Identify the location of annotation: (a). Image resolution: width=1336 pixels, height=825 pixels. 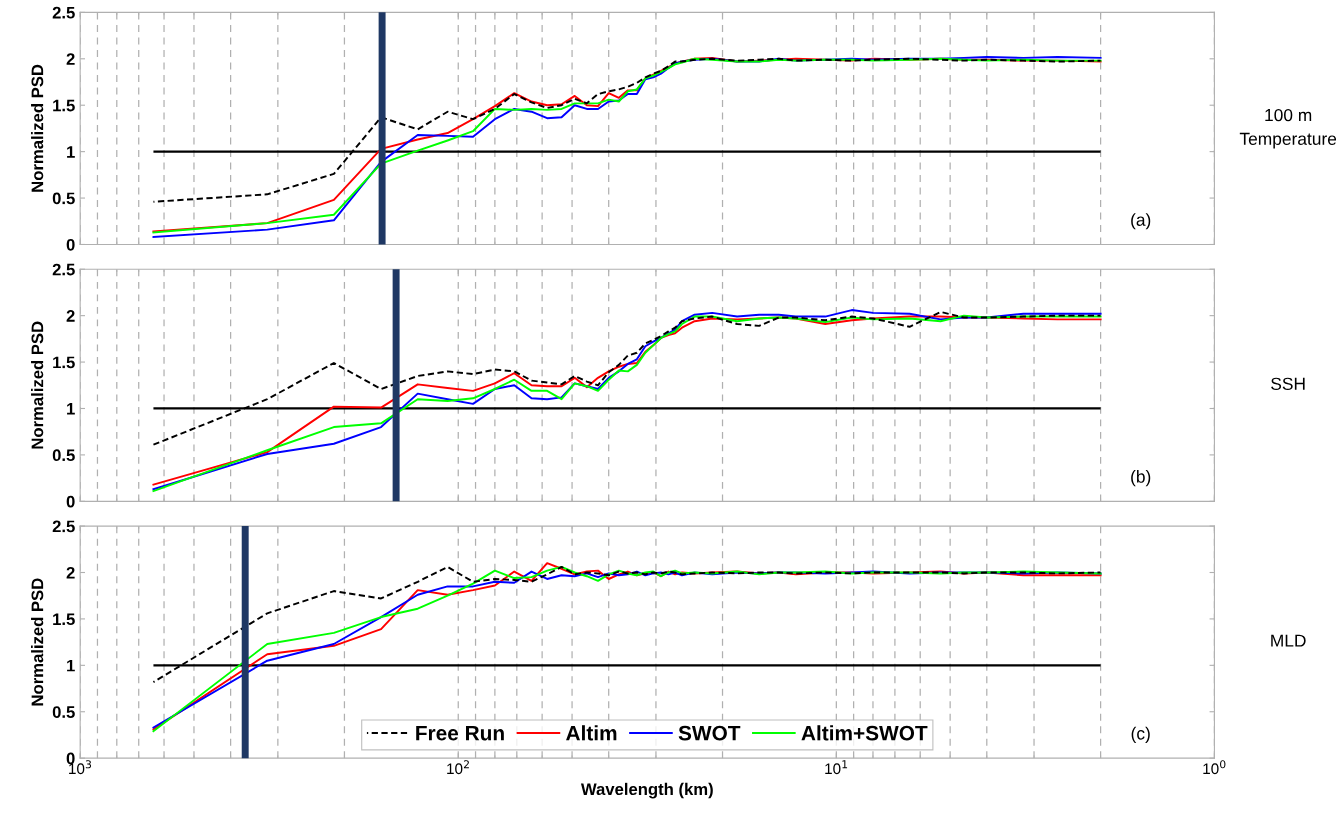
(1141, 221).